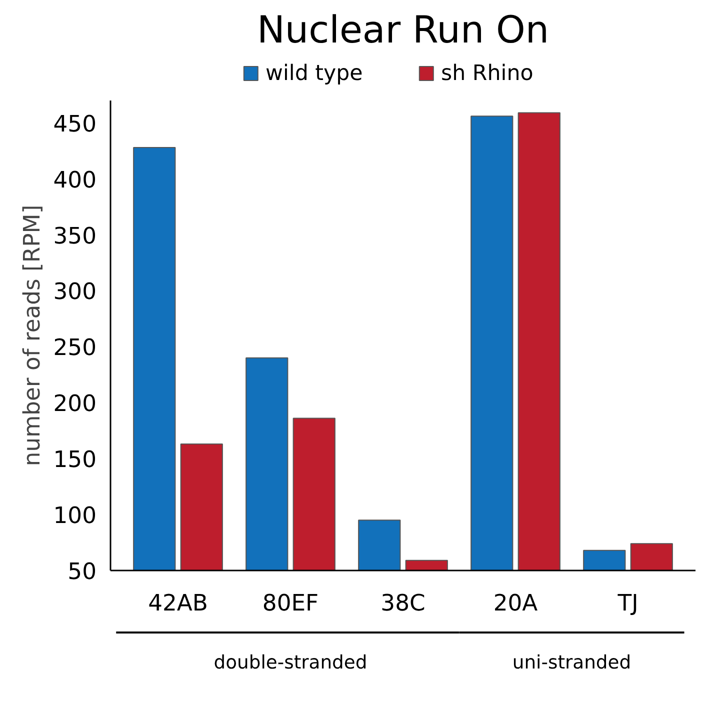 Image resolution: width=712 pixels, height=706 pixels. Describe the element at coordinates (75, 460) in the screenshot. I see `y-tick-label: 150` at that location.